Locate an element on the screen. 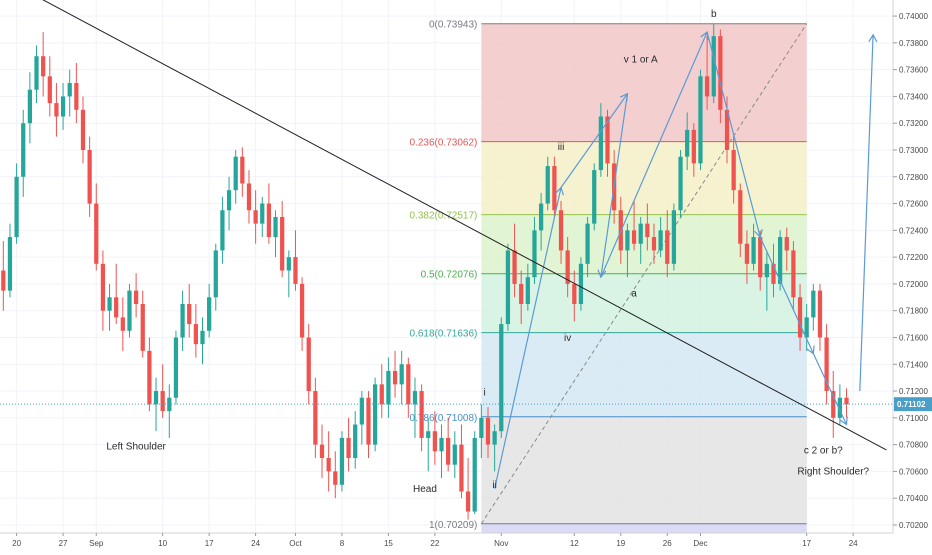  y-tick-label: 0.71800 is located at coordinates (913, 311).